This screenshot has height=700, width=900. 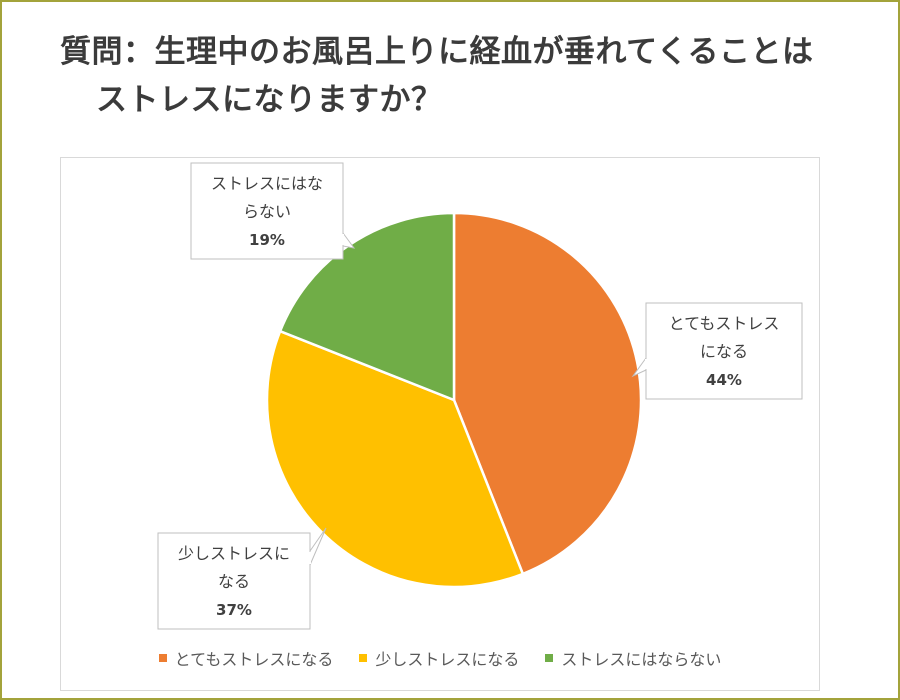 What do you see at coordinates (460, 76) in the screenshot?
I see `chart-title: 質問：生理中のお風呂上りに経血が垂れてくることは ストレスになりますか？` at bounding box center [460, 76].